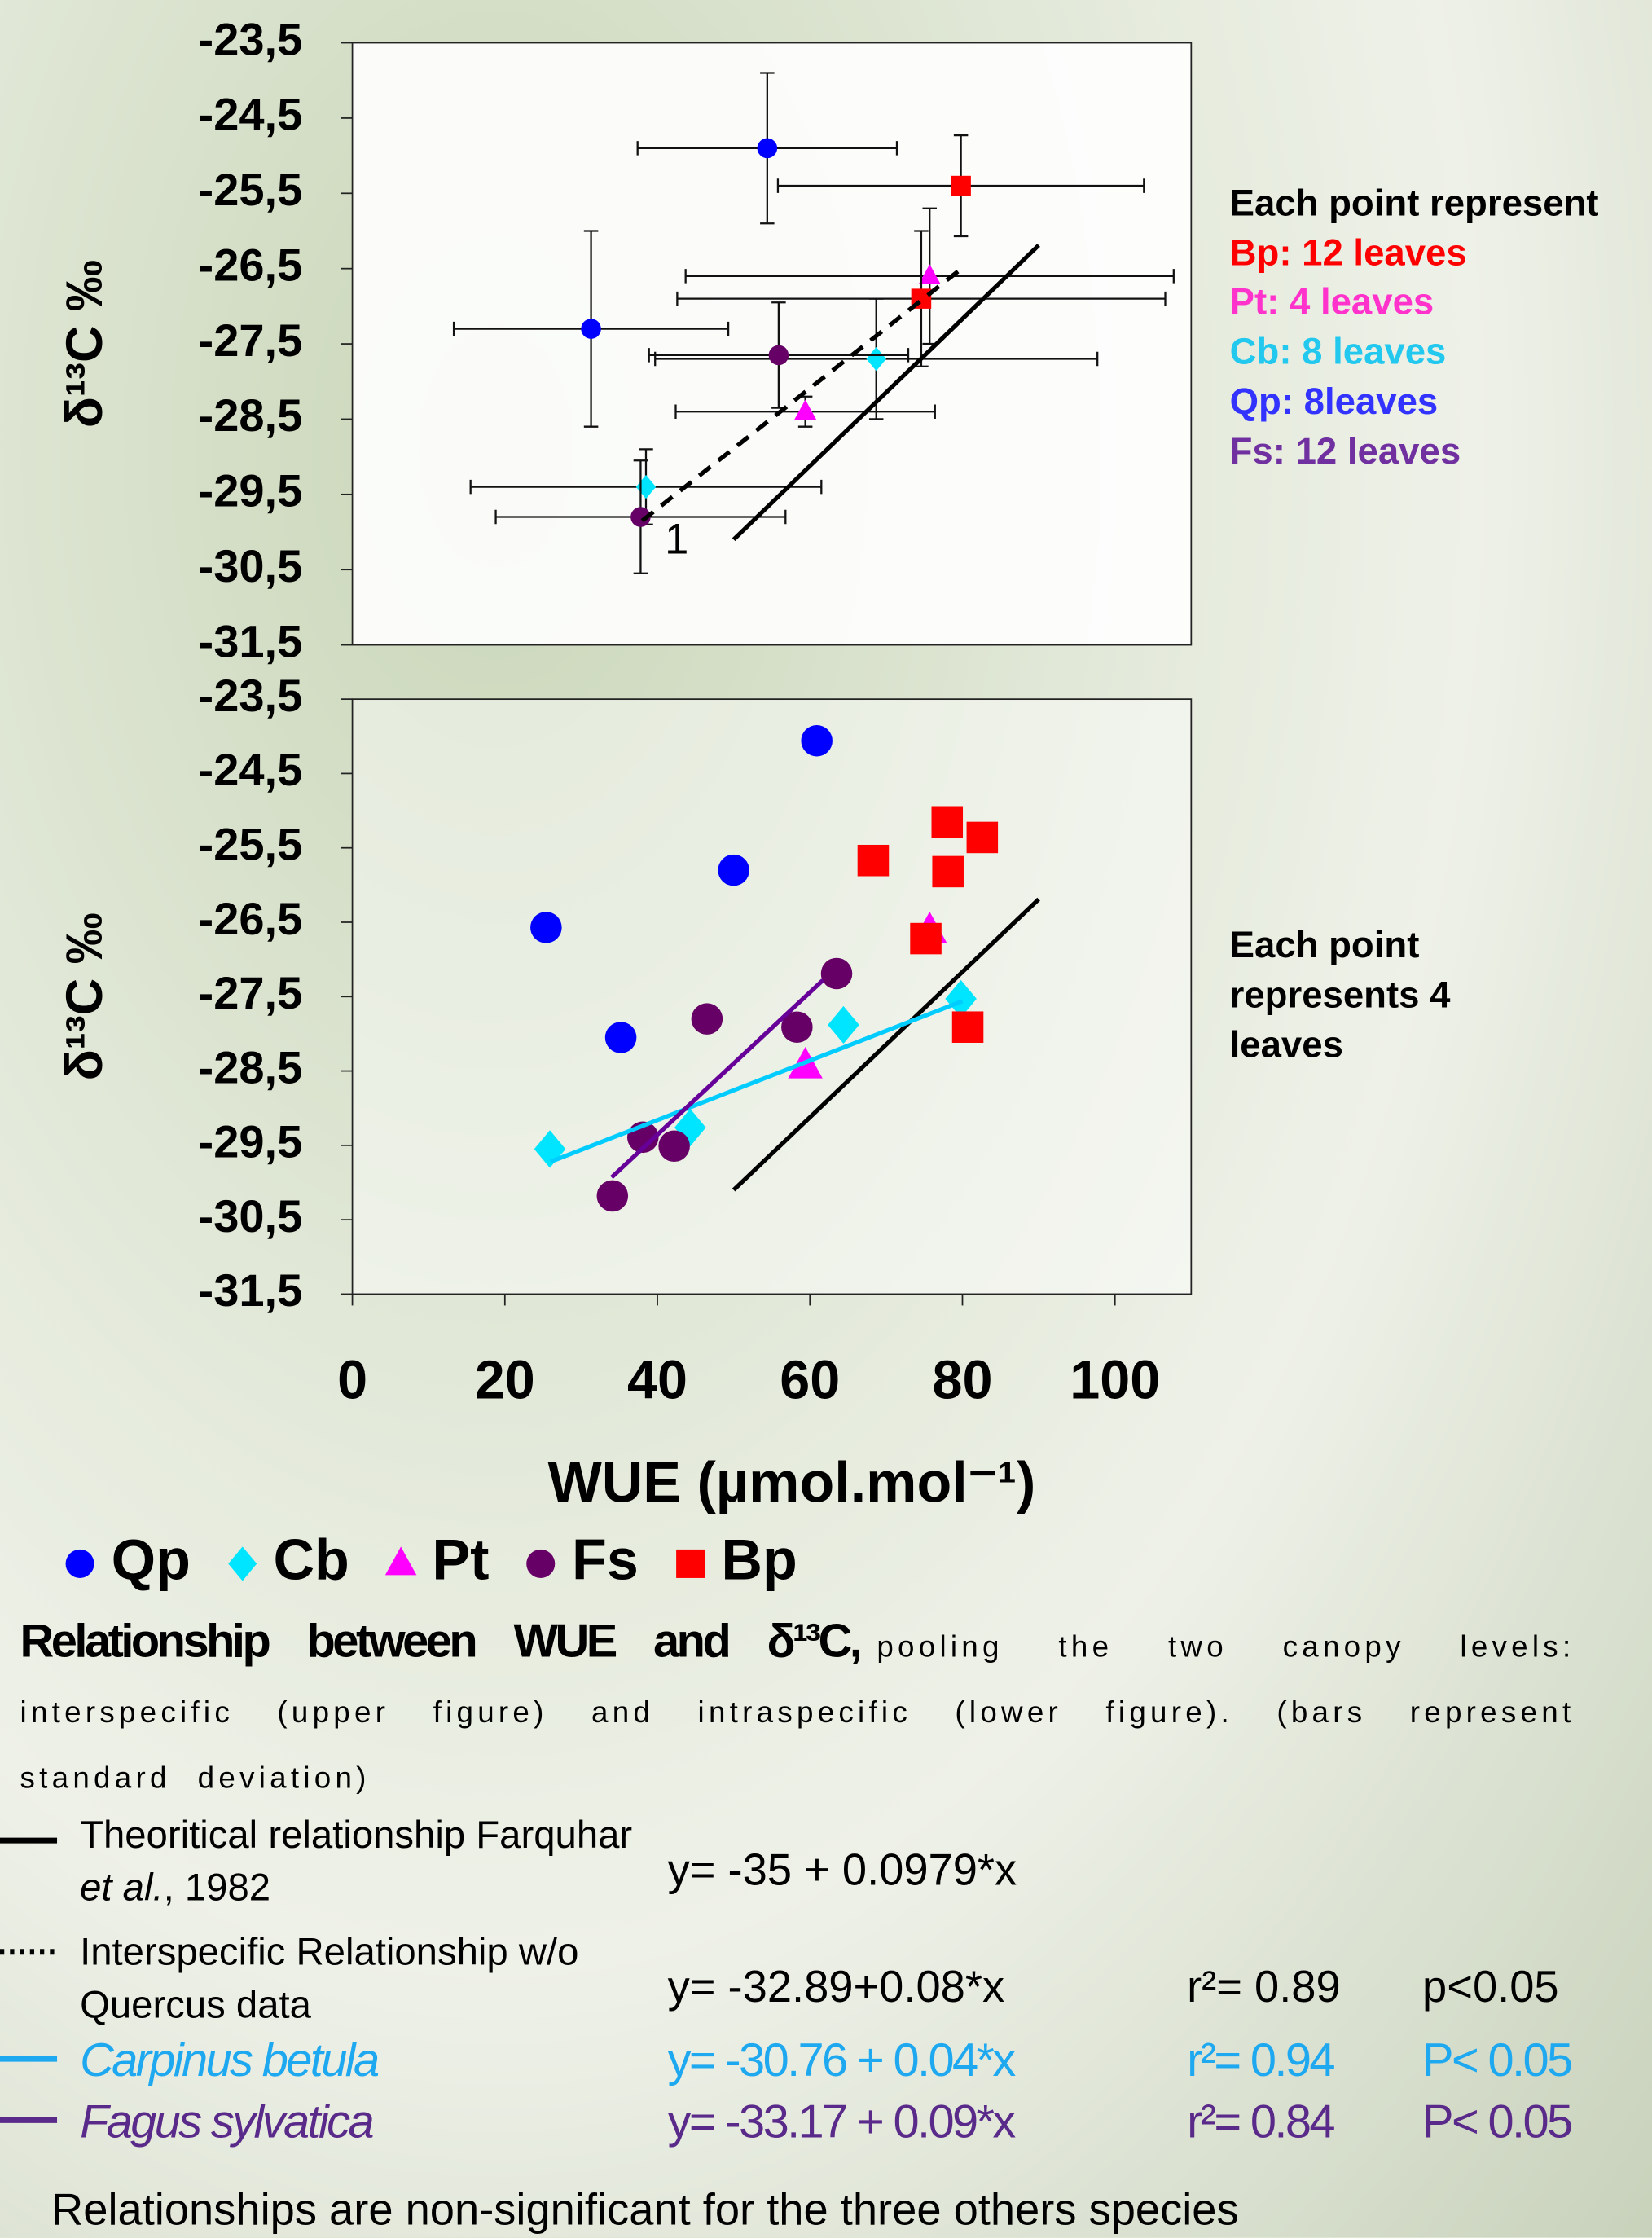  What do you see at coordinates (1332, 301) in the screenshot?
I see `annotation: Pt: 4 leaves` at bounding box center [1332, 301].